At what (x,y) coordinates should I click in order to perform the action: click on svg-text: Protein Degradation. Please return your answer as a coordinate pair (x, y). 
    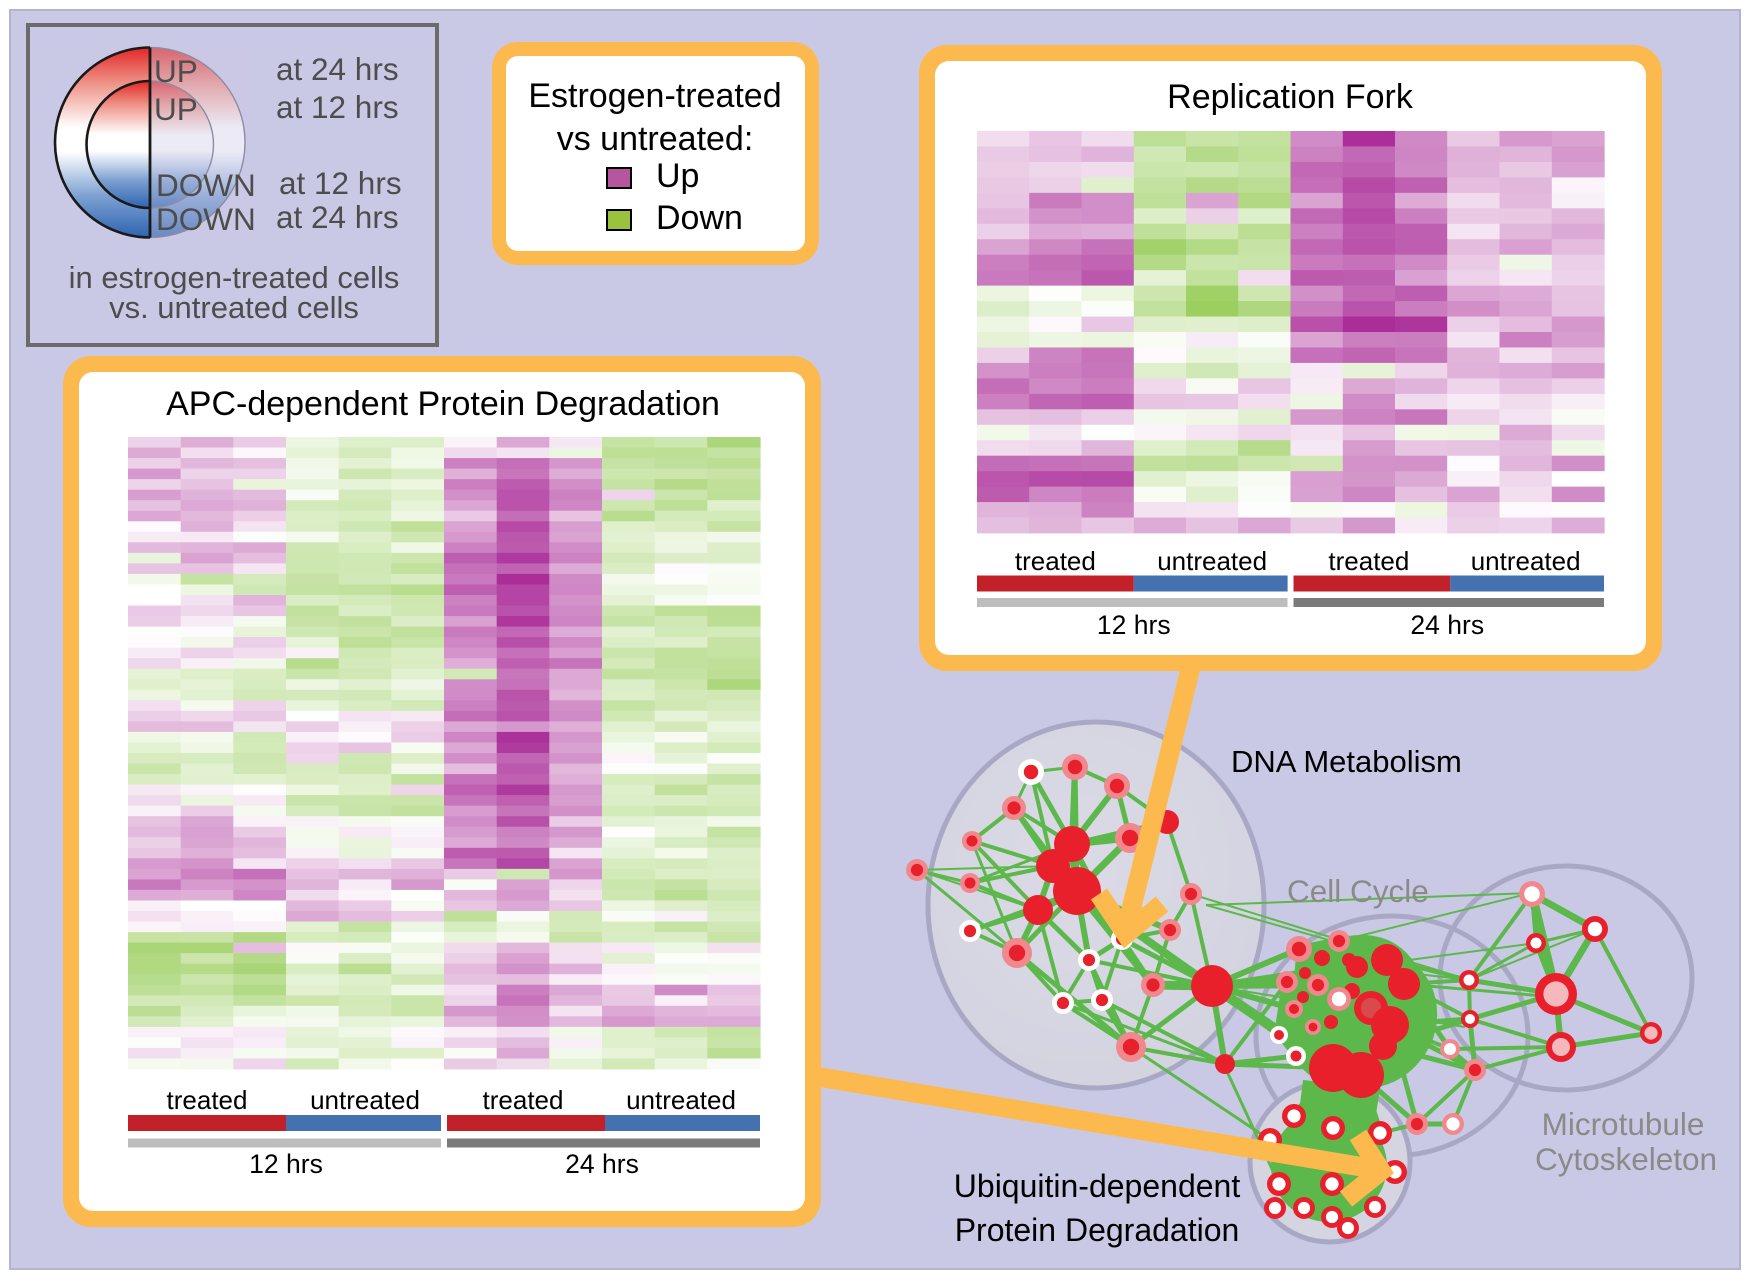
    Looking at the image, I should click on (1097, 1230).